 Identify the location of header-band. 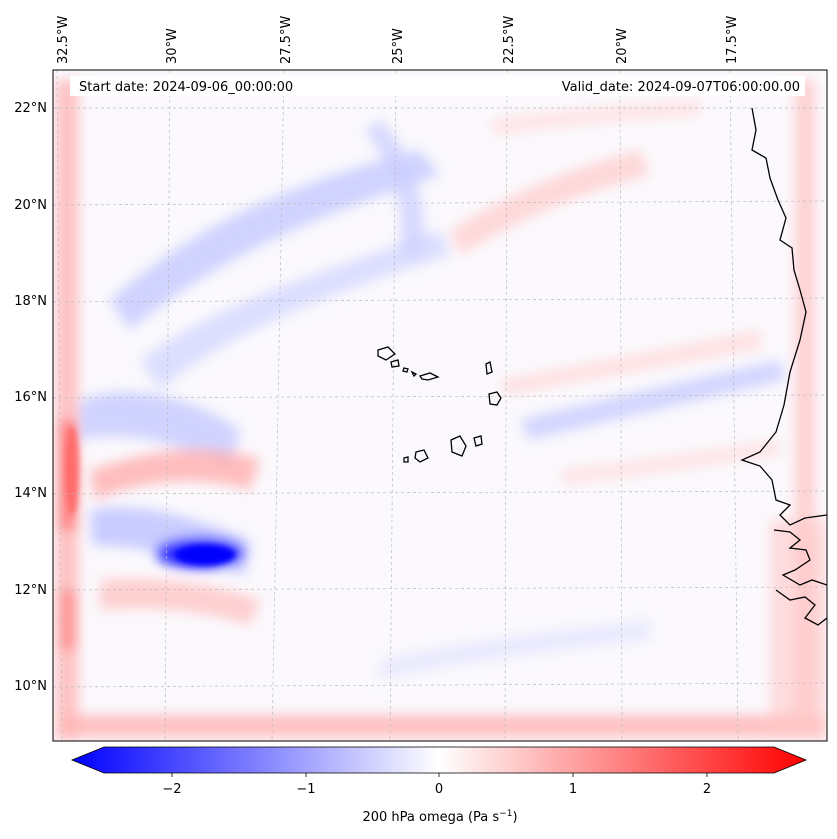
(437, 86).